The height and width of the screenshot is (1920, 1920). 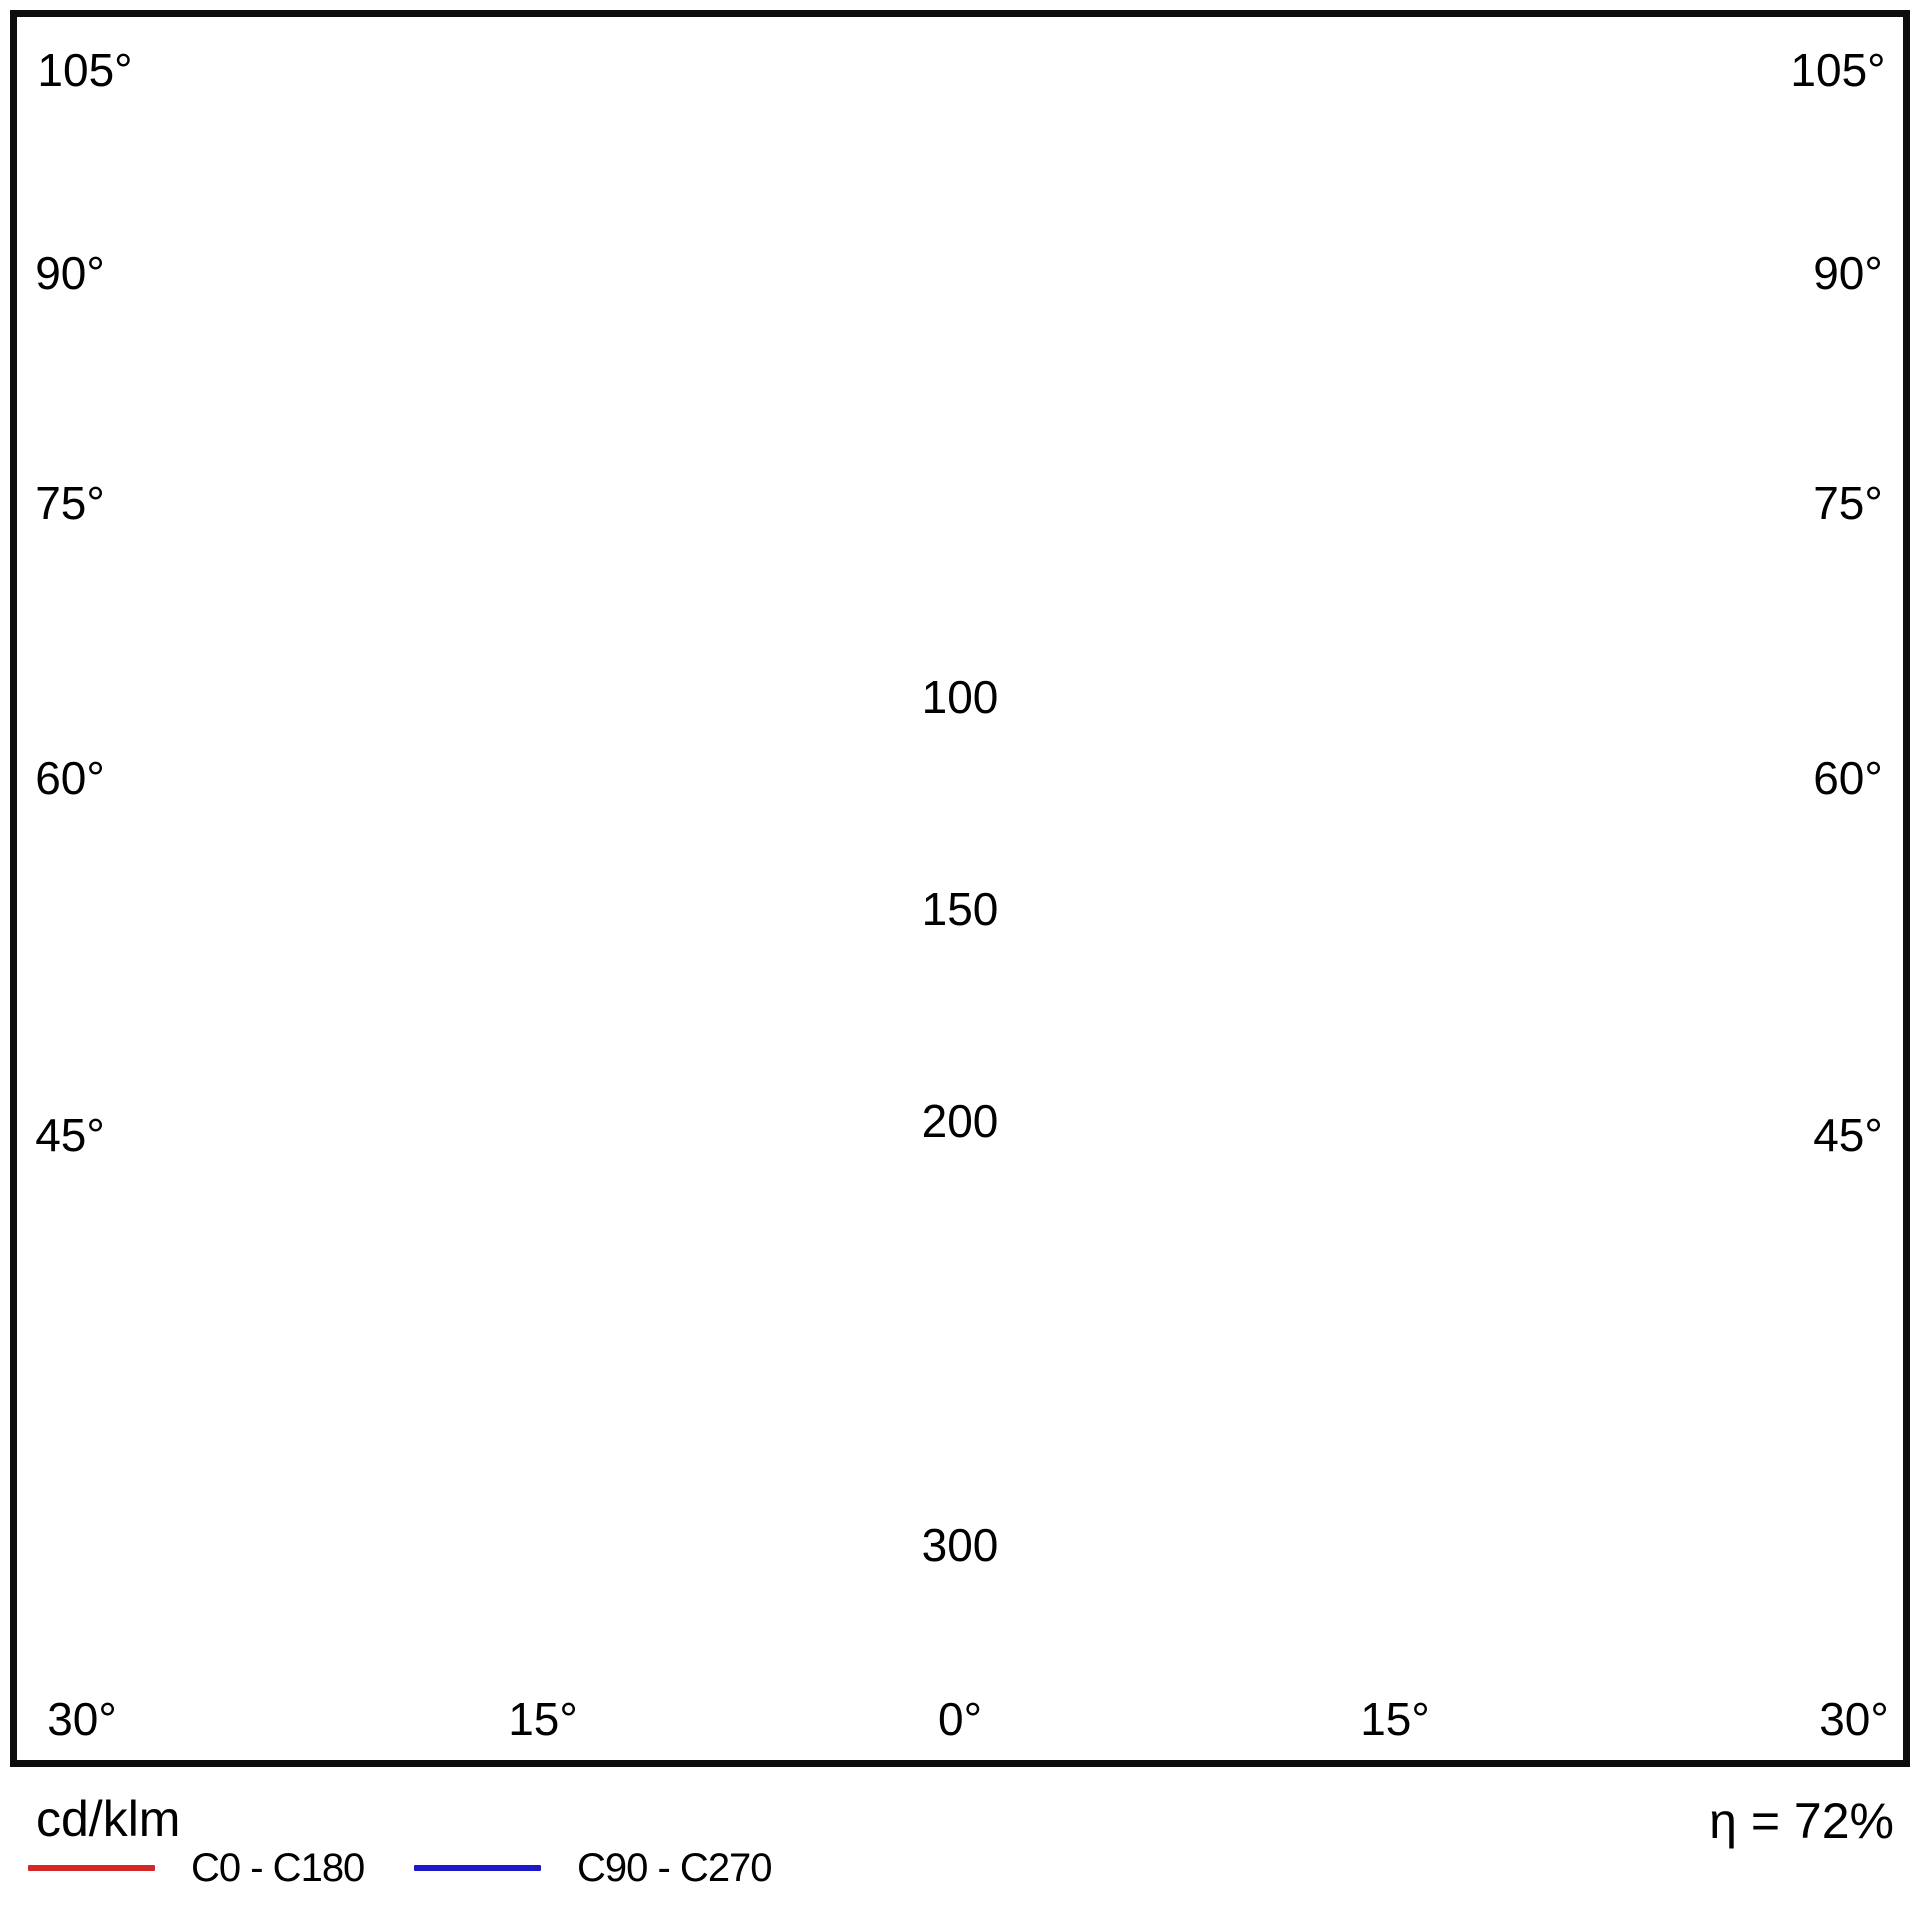 What do you see at coordinates (70, 273) in the screenshot?
I see `angle-label-left: 90°` at bounding box center [70, 273].